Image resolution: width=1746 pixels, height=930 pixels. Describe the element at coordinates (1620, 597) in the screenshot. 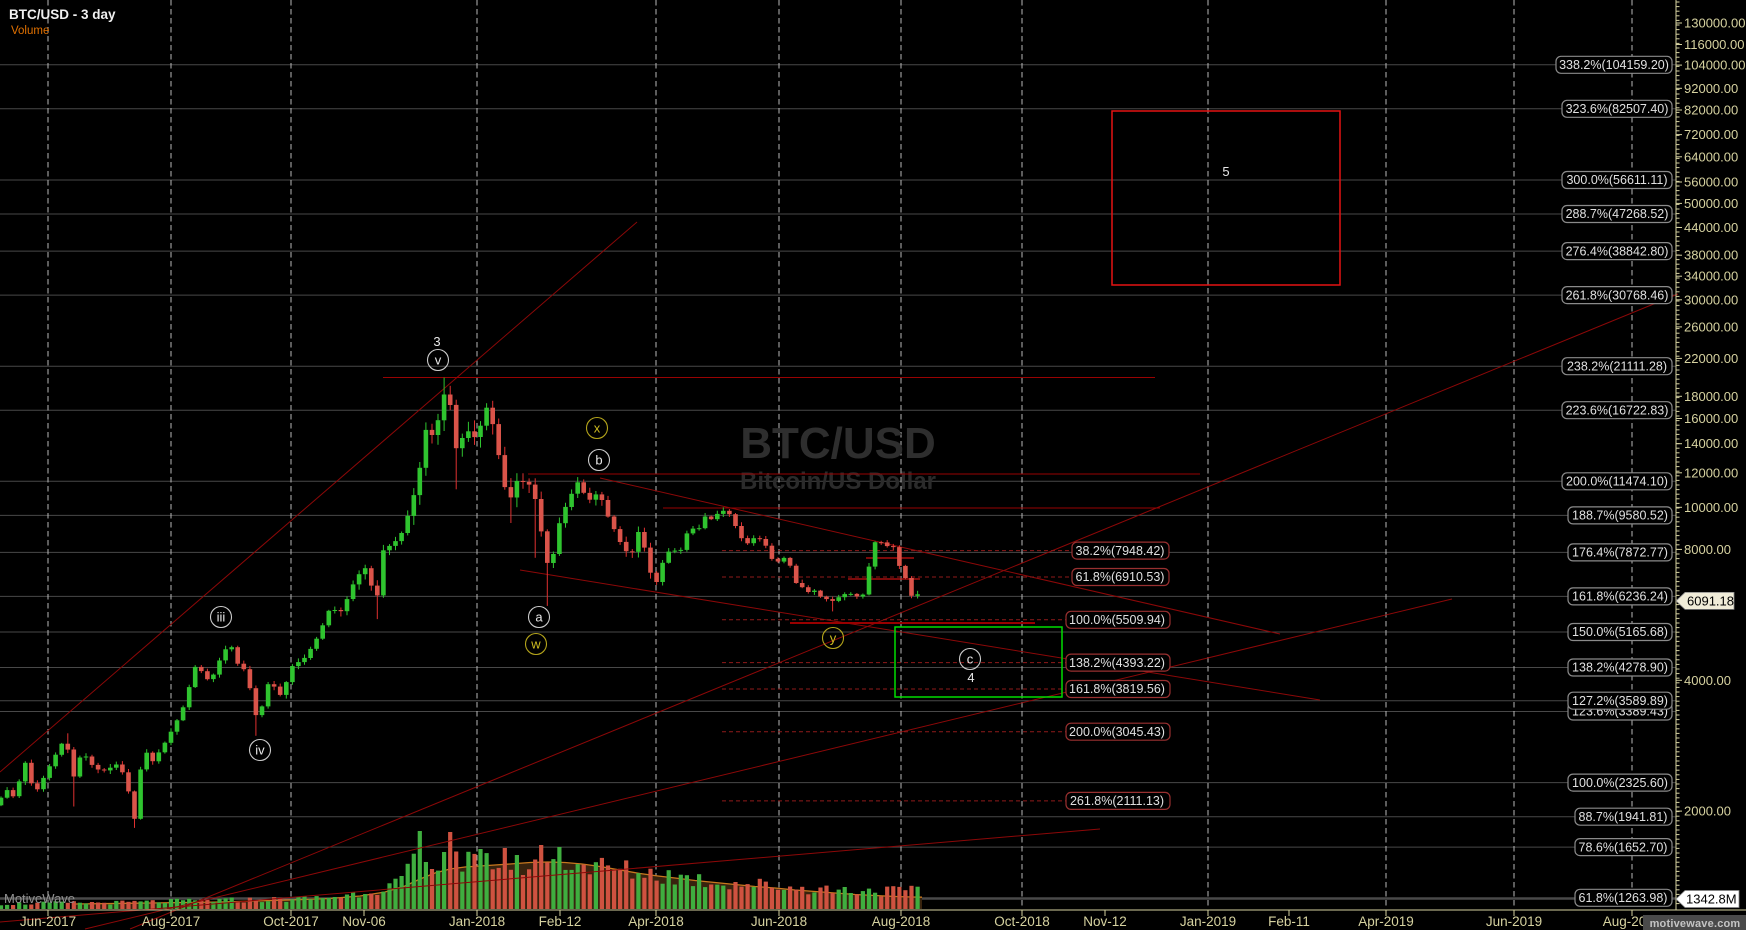

I see `svg-text: 161.8%(6236.24)` at that location.